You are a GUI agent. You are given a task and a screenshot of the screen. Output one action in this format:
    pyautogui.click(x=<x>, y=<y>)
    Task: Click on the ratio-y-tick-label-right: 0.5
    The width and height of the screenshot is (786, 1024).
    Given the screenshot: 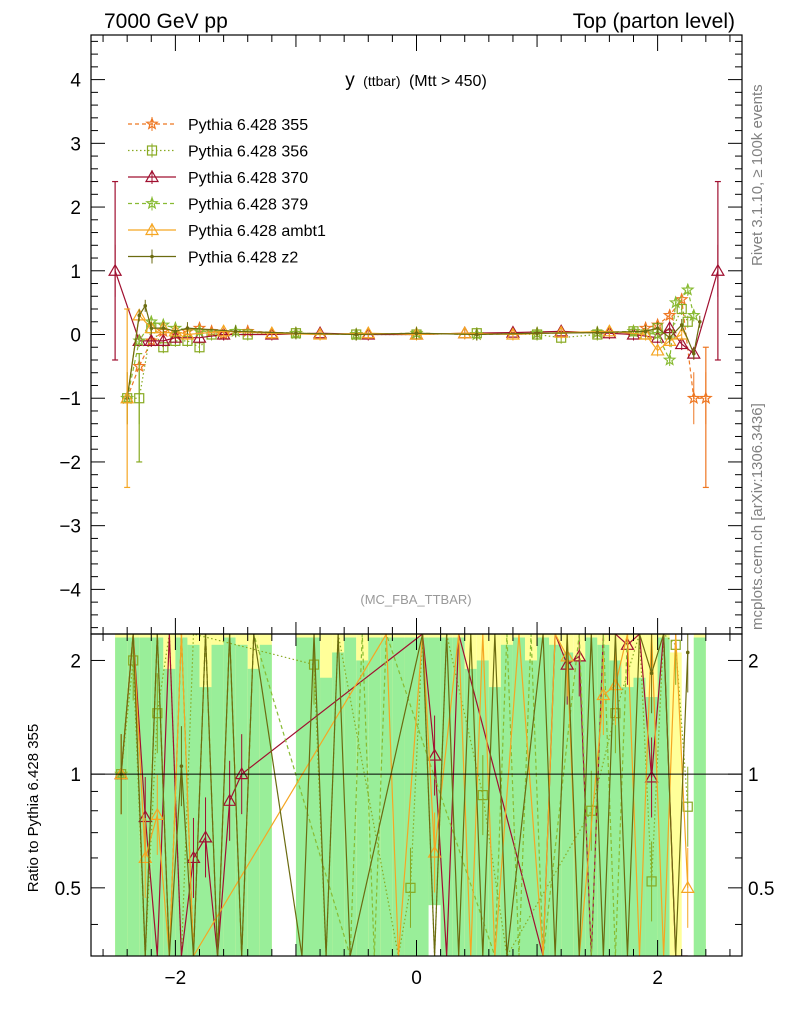 What is the action you would take?
    pyautogui.click(x=761, y=889)
    